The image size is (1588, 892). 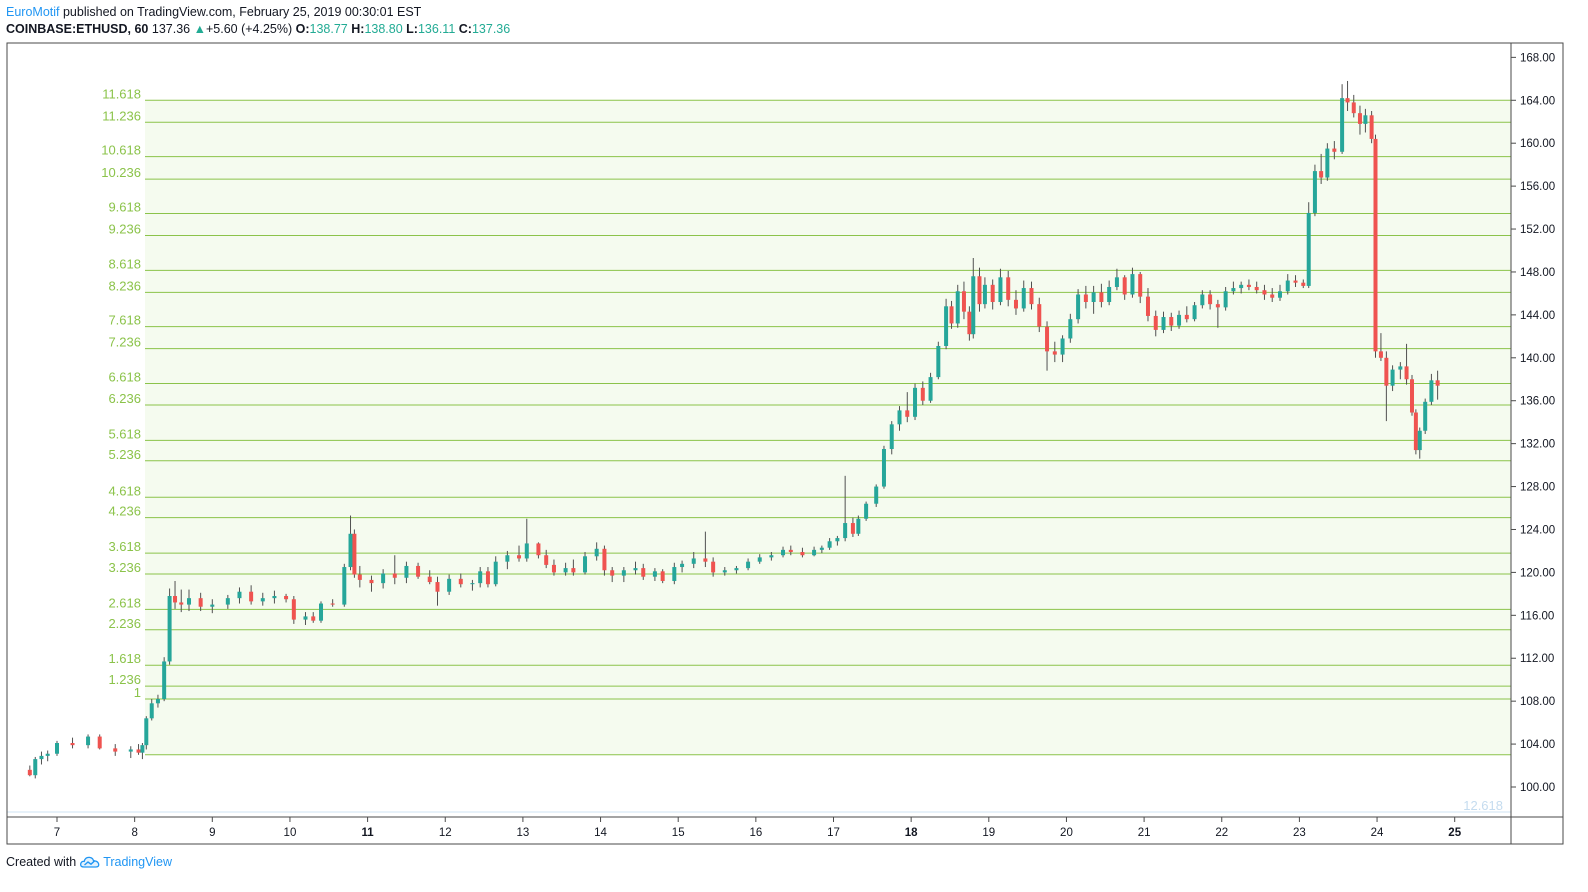 I want to click on time-axis: 7 8 9 10 11 12 13 14 15 16 17 18 19 20 21 22 23 24 25, so click(x=758, y=828).